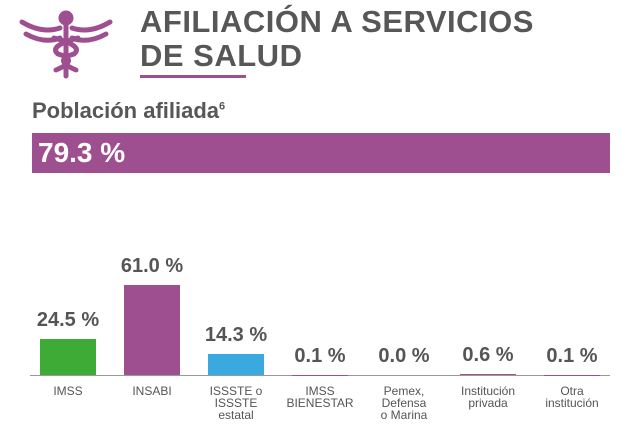 The height and width of the screenshot is (433, 623). I want to click on x-tick-label: Otra institución, so click(572, 397).